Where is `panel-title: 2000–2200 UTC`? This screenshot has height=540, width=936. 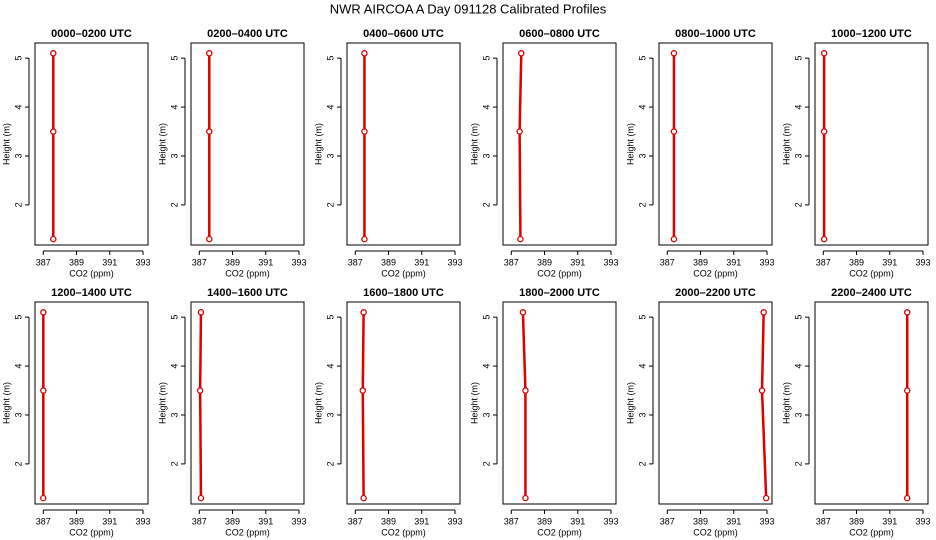
panel-title: 2000–2200 UTC is located at coordinates (715, 293).